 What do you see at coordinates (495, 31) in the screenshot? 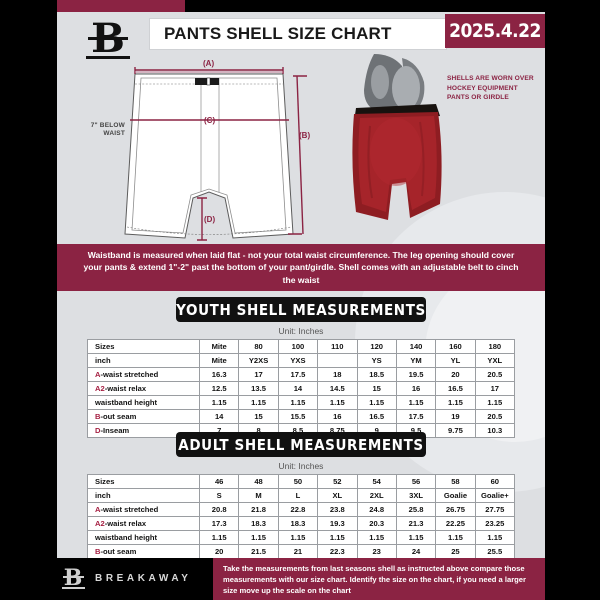
I see `revision-date-text: 2025.4.22` at bounding box center [495, 31].